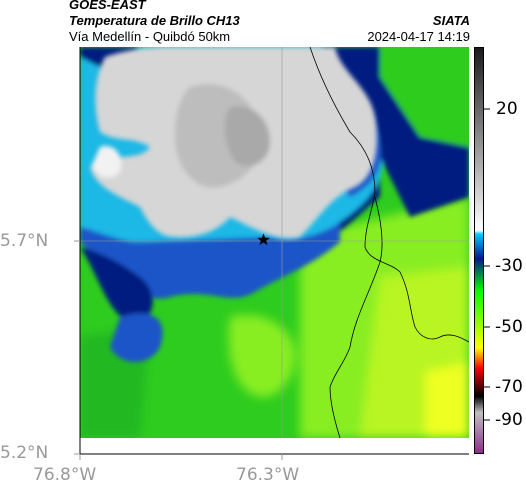 Image resolution: width=526 pixels, height=491 pixels. I want to click on colorbar, so click(479, 250).